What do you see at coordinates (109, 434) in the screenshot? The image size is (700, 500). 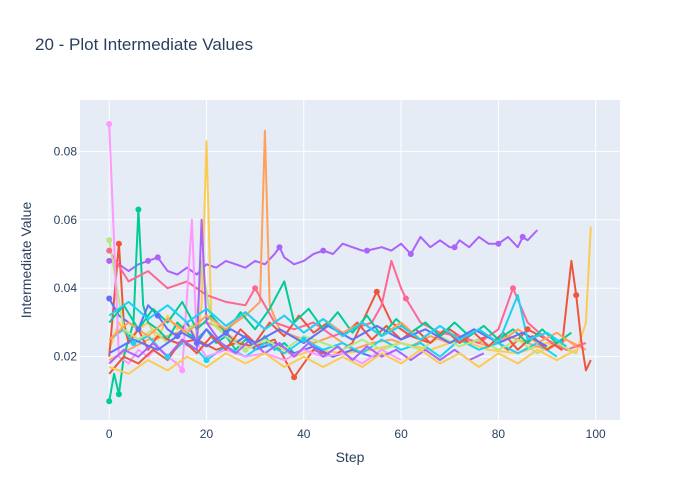 I see `x-tick-label: 0` at bounding box center [109, 434].